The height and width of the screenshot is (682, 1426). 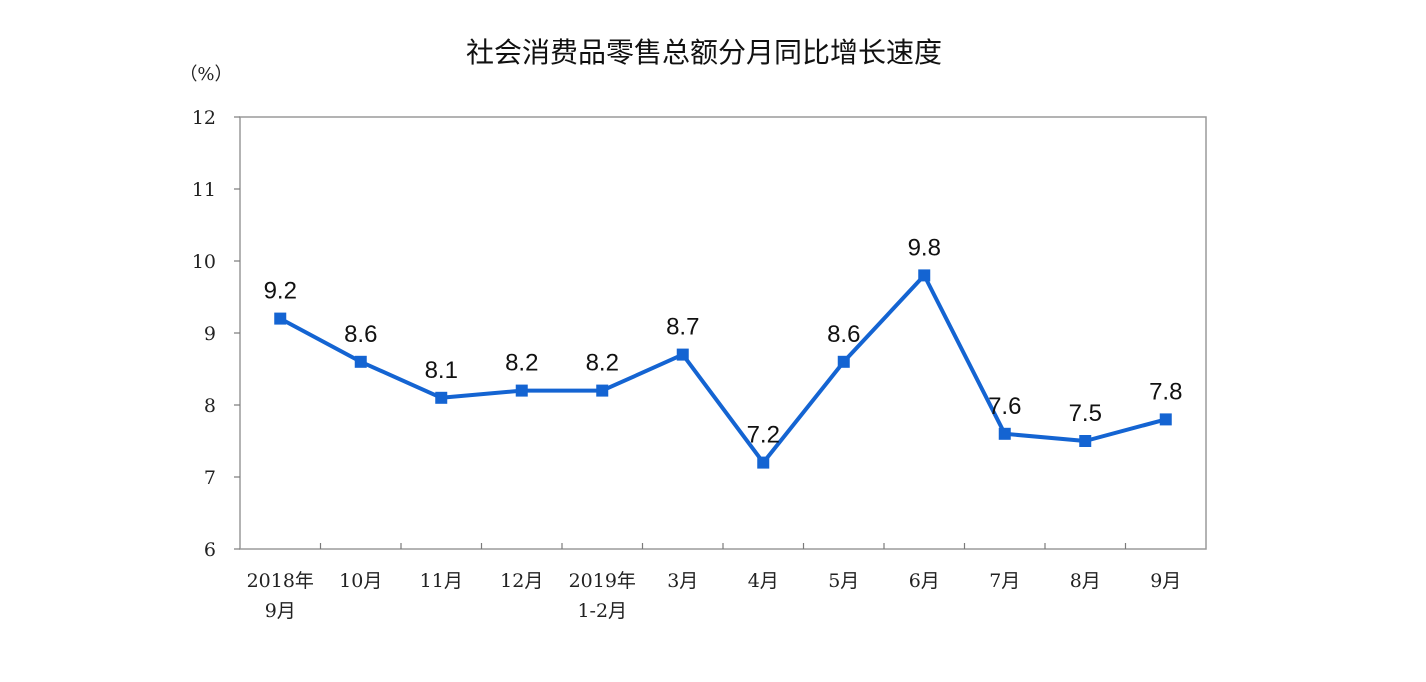 I want to click on y-axis-unit: （%）, so click(x=205, y=74).